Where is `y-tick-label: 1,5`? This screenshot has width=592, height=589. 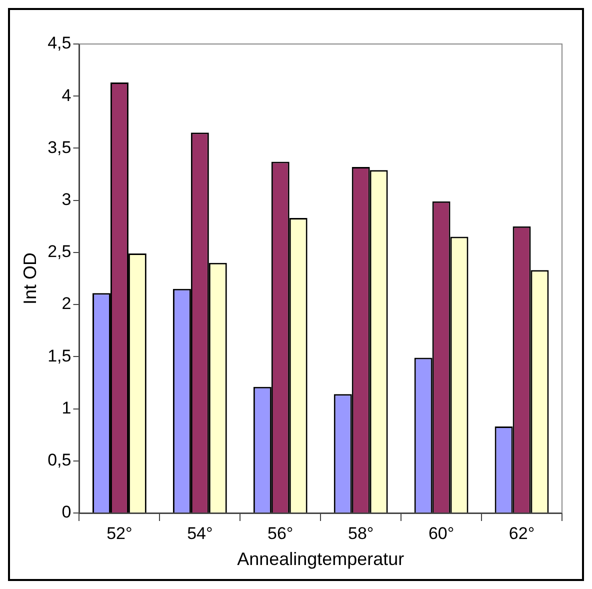 y-tick-label: 1,5 is located at coordinates (60, 356).